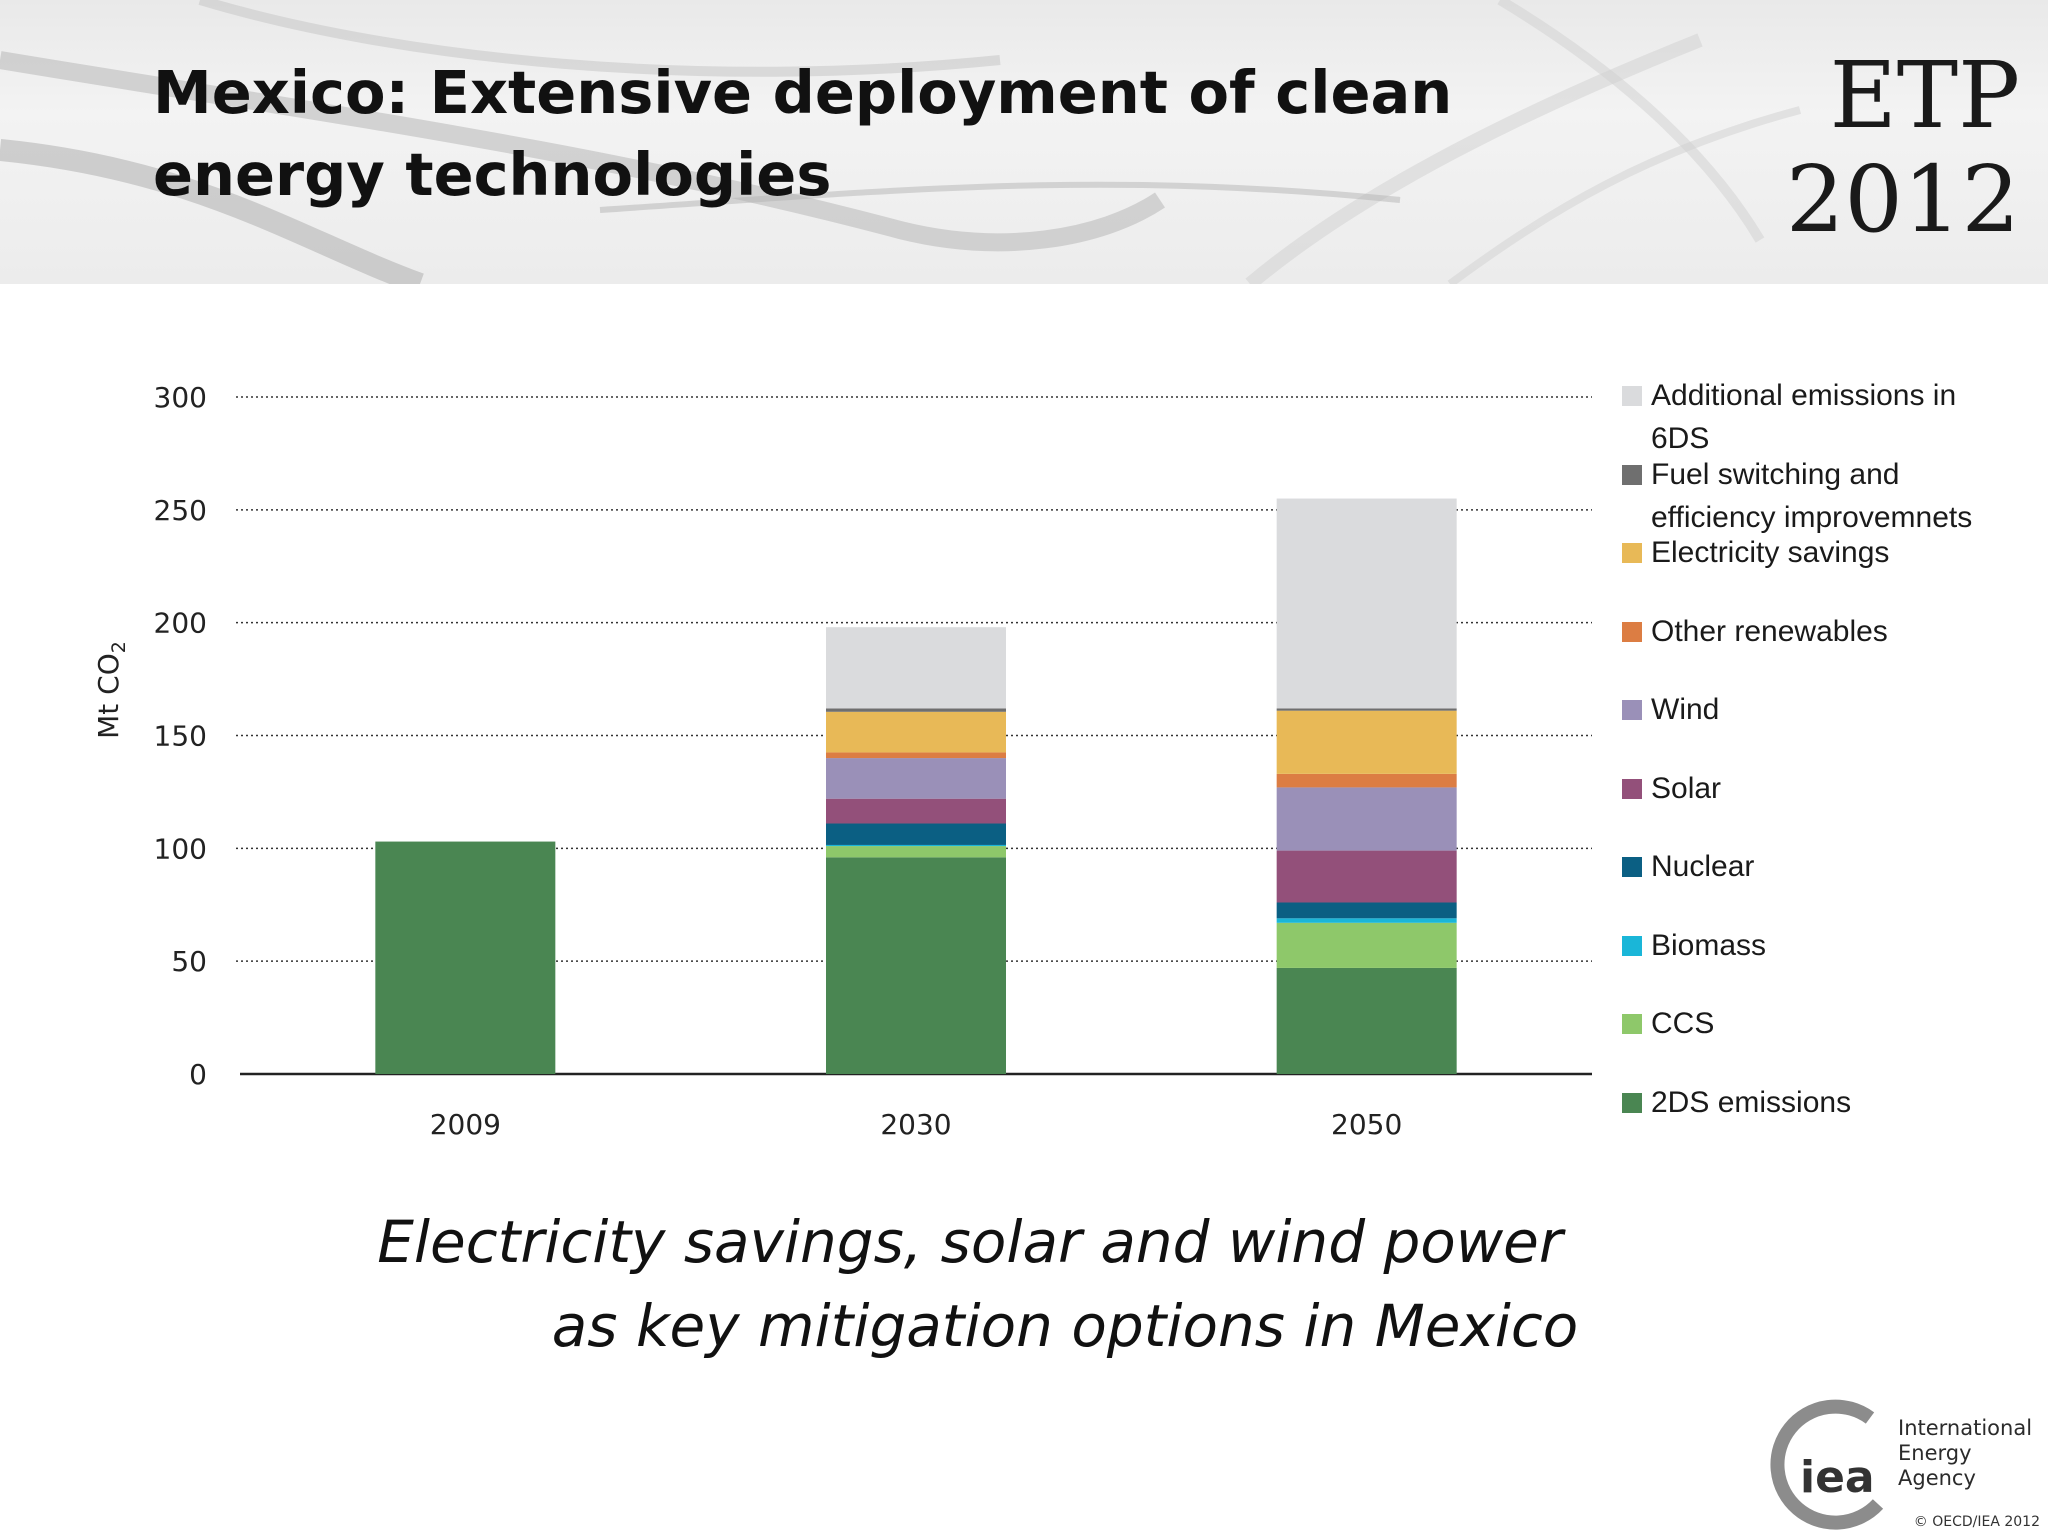 The image size is (2048, 1536). Describe the element at coordinates (916, 755) in the screenshot. I see `bar-2030-other-renewables` at that location.